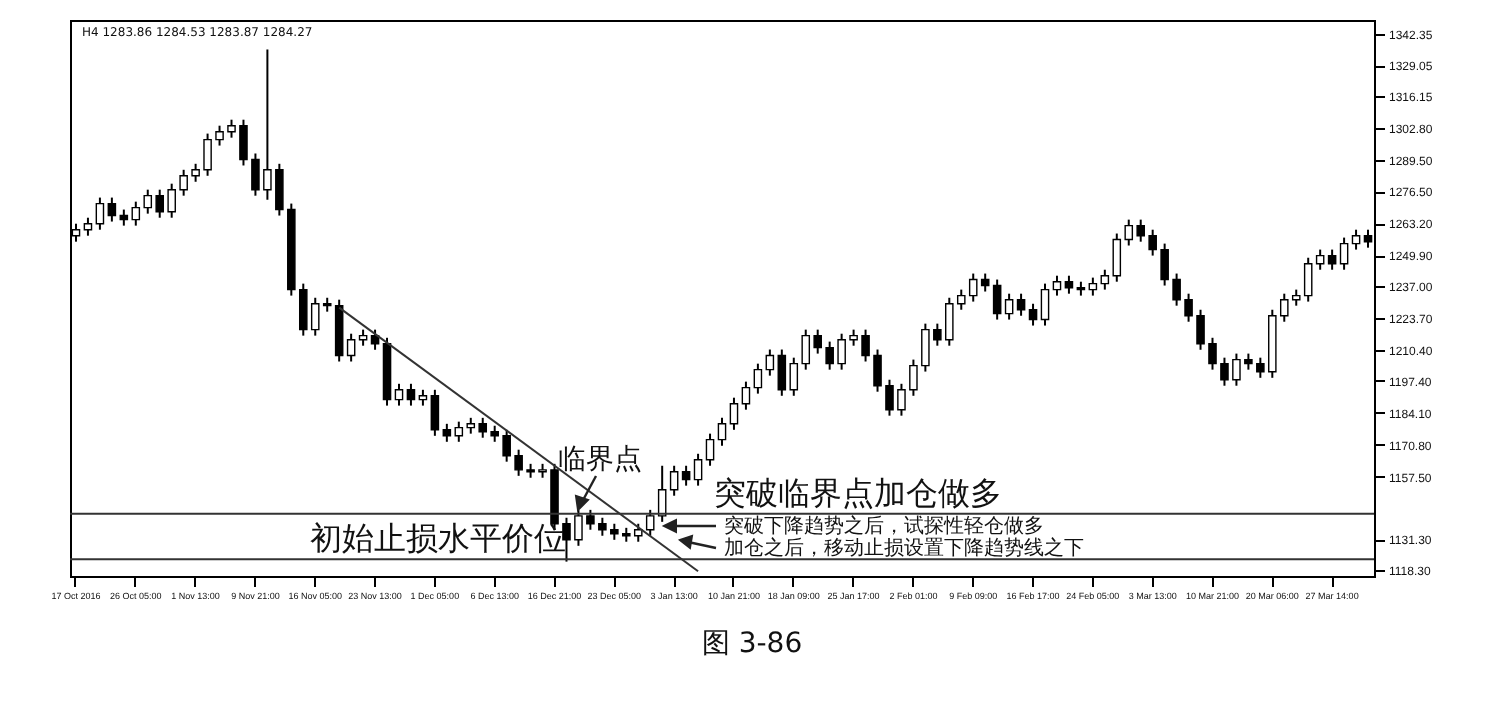 Image resolution: width=1506 pixels, height=704 pixels. What do you see at coordinates (904, 548) in the screenshot?
I see `annotation: 加仓之后，移动止损设置下降趋势线之下` at bounding box center [904, 548].